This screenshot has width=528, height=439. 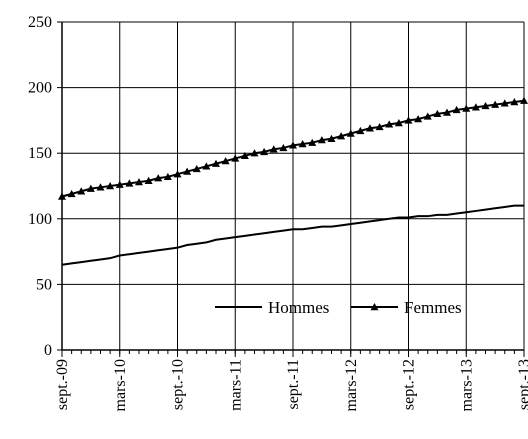 What do you see at coordinates (522, 384) in the screenshot?
I see `x-tick-label: sept.-13` at bounding box center [522, 384].